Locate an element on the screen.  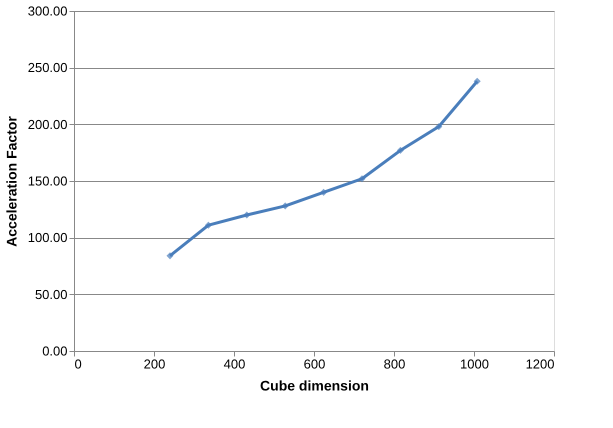
x-tick-label: 1000 is located at coordinates (474, 364).